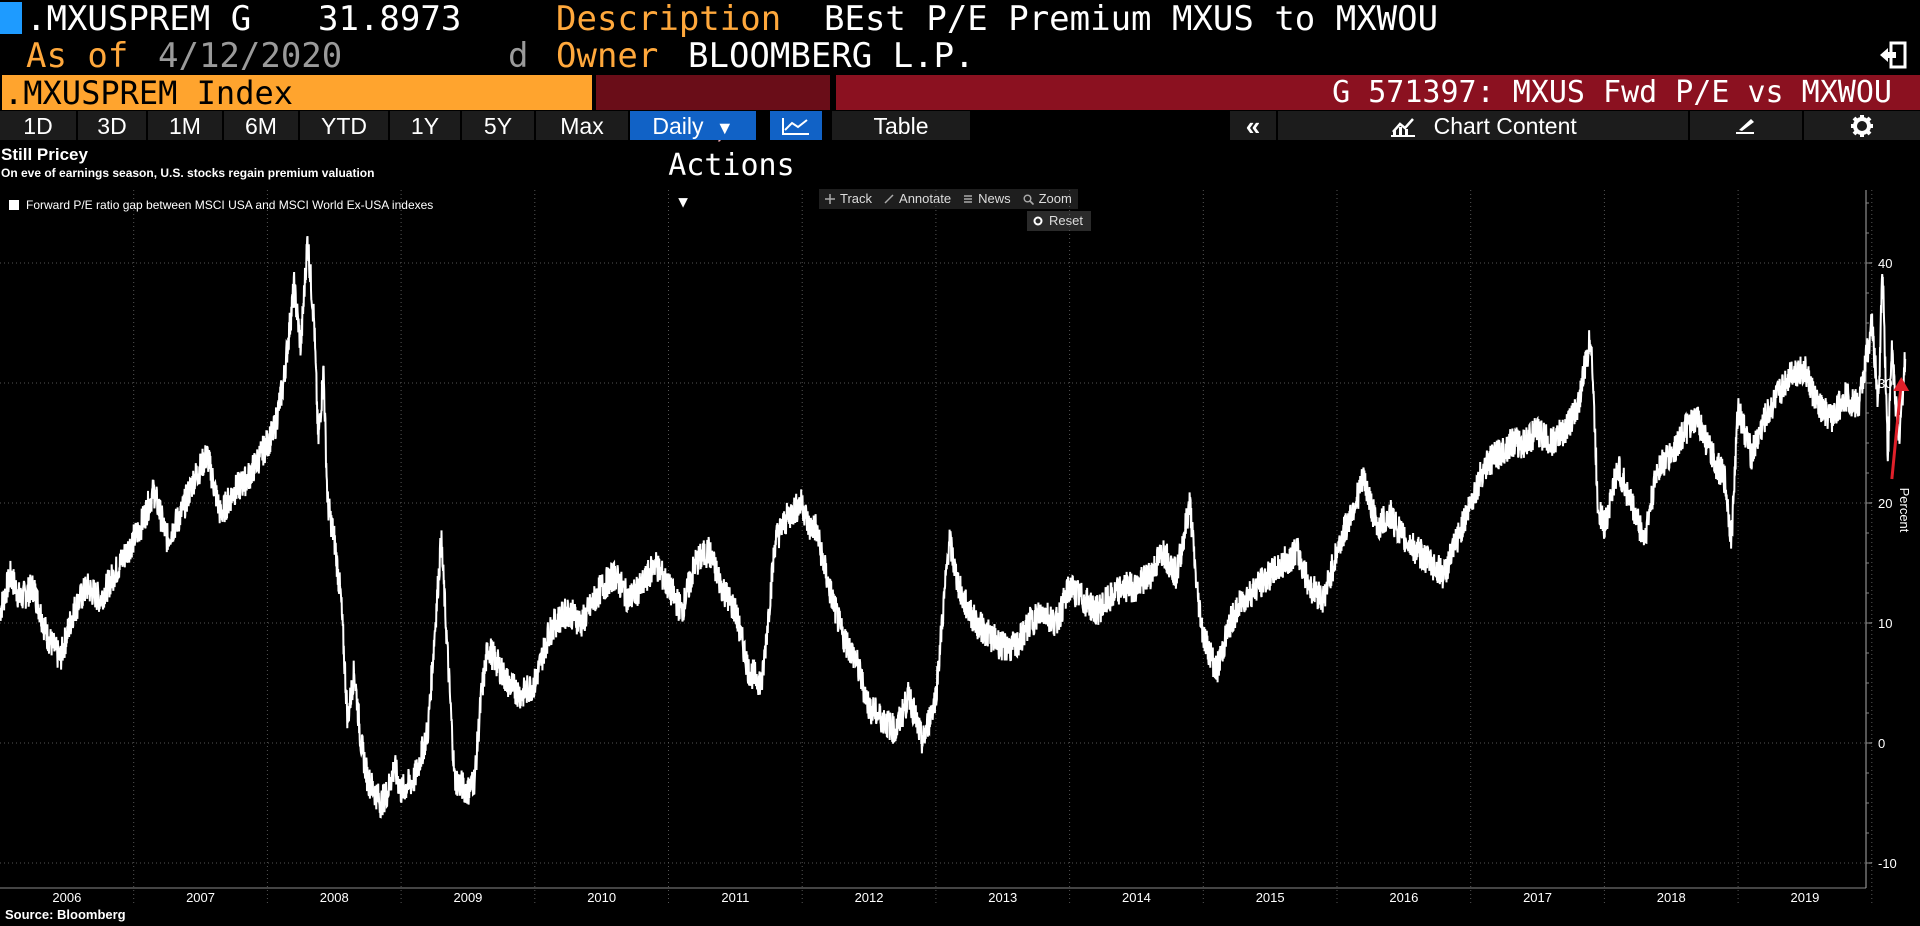 This screenshot has height=926, width=1920. I want to click on annotation-arrow-head, so click(1901, 384).